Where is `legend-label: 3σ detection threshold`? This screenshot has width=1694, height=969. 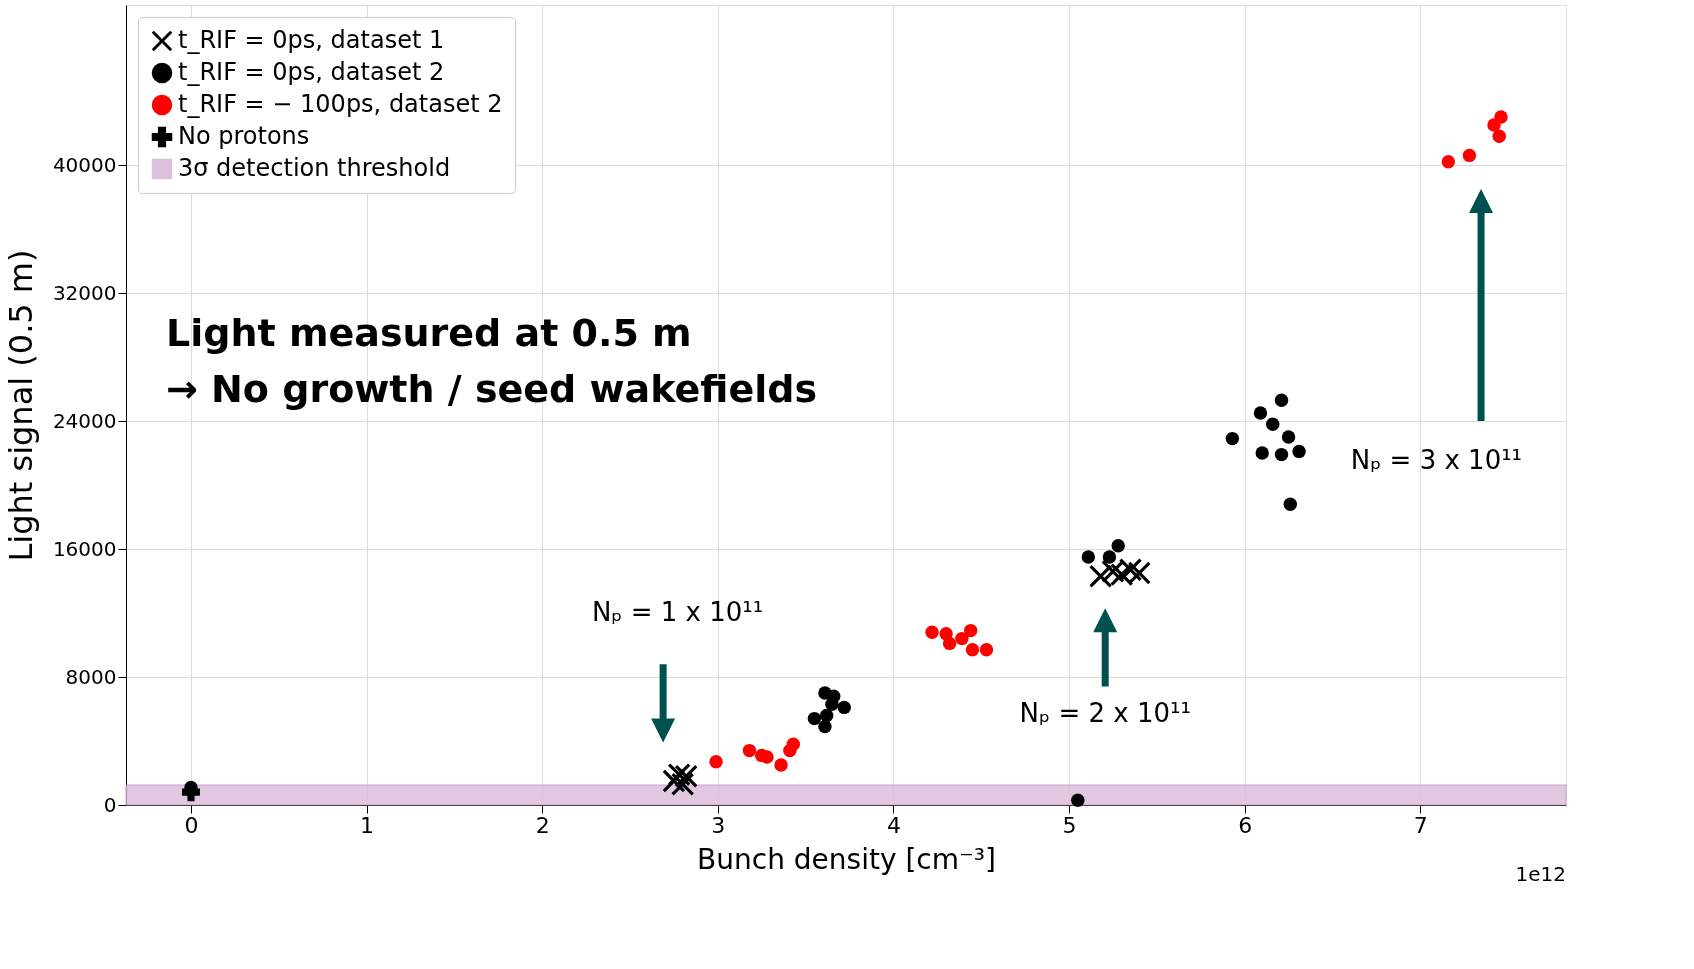 legend-label: 3σ detection threshold is located at coordinates (314, 168).